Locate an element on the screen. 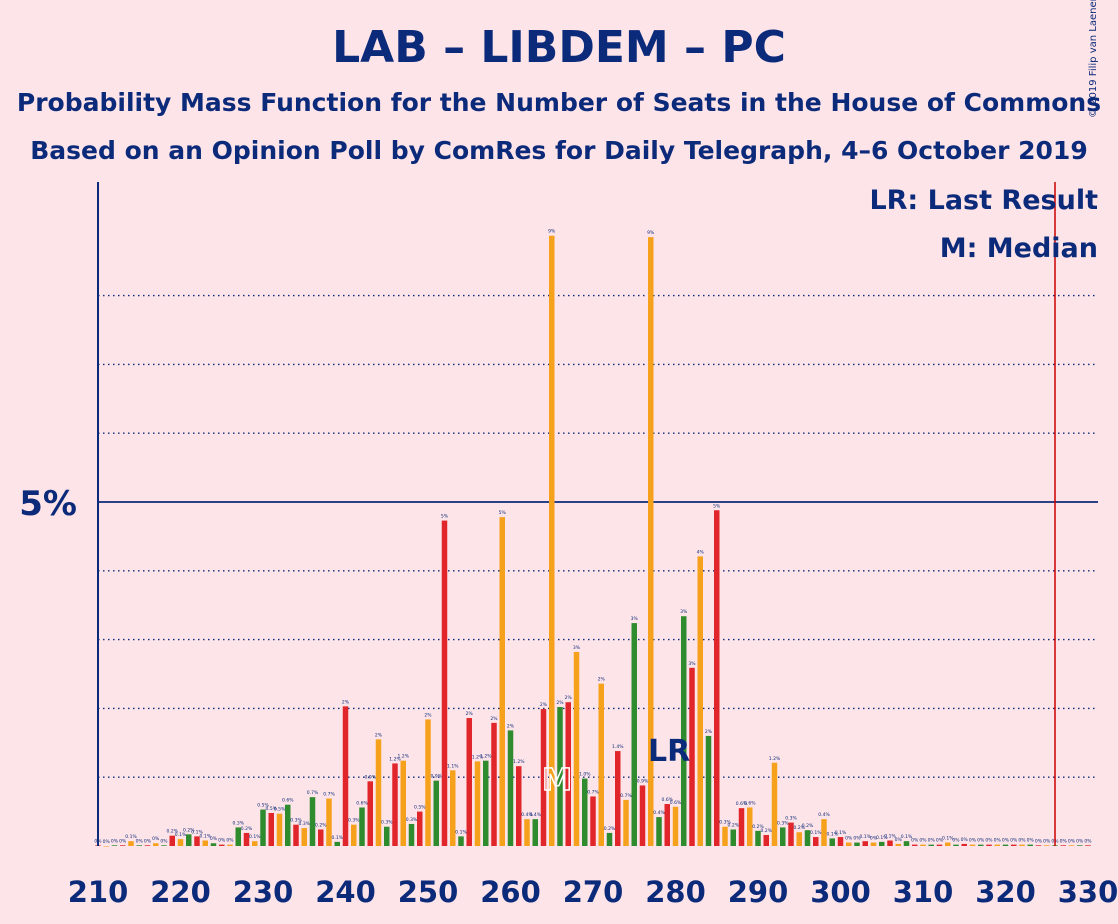 Image resolution: width=1118 pixels, height=924 pixels. bar-label-seats-298: 0.4% is located at coordinates (824, 815).